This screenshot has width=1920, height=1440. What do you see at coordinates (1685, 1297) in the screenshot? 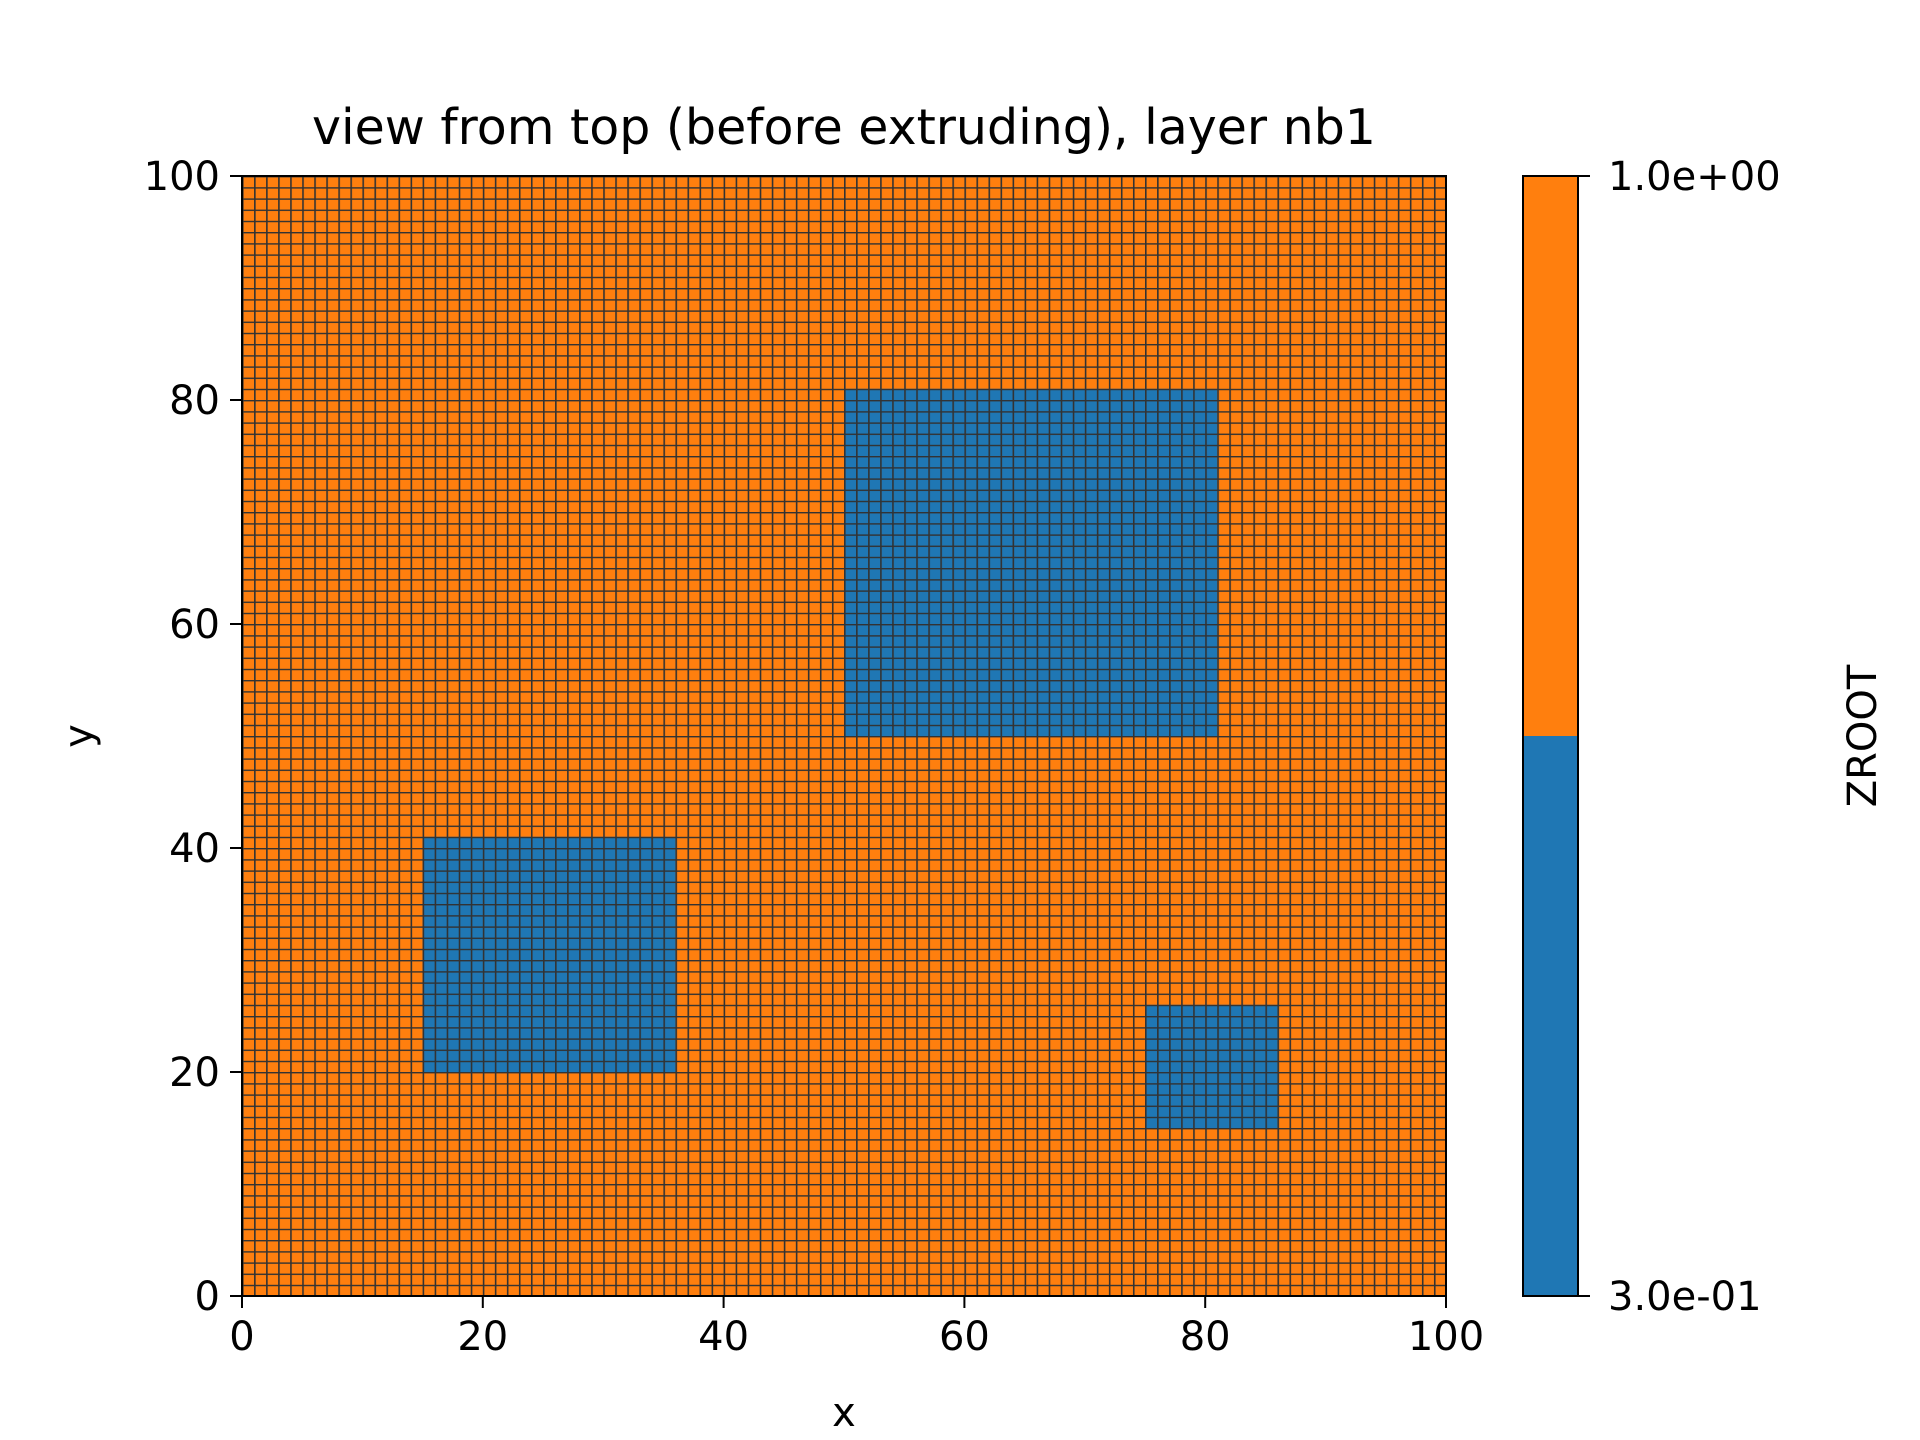
I see `colorbar-min-label: 3.0e-01` at bounding box center [1685, 1297].